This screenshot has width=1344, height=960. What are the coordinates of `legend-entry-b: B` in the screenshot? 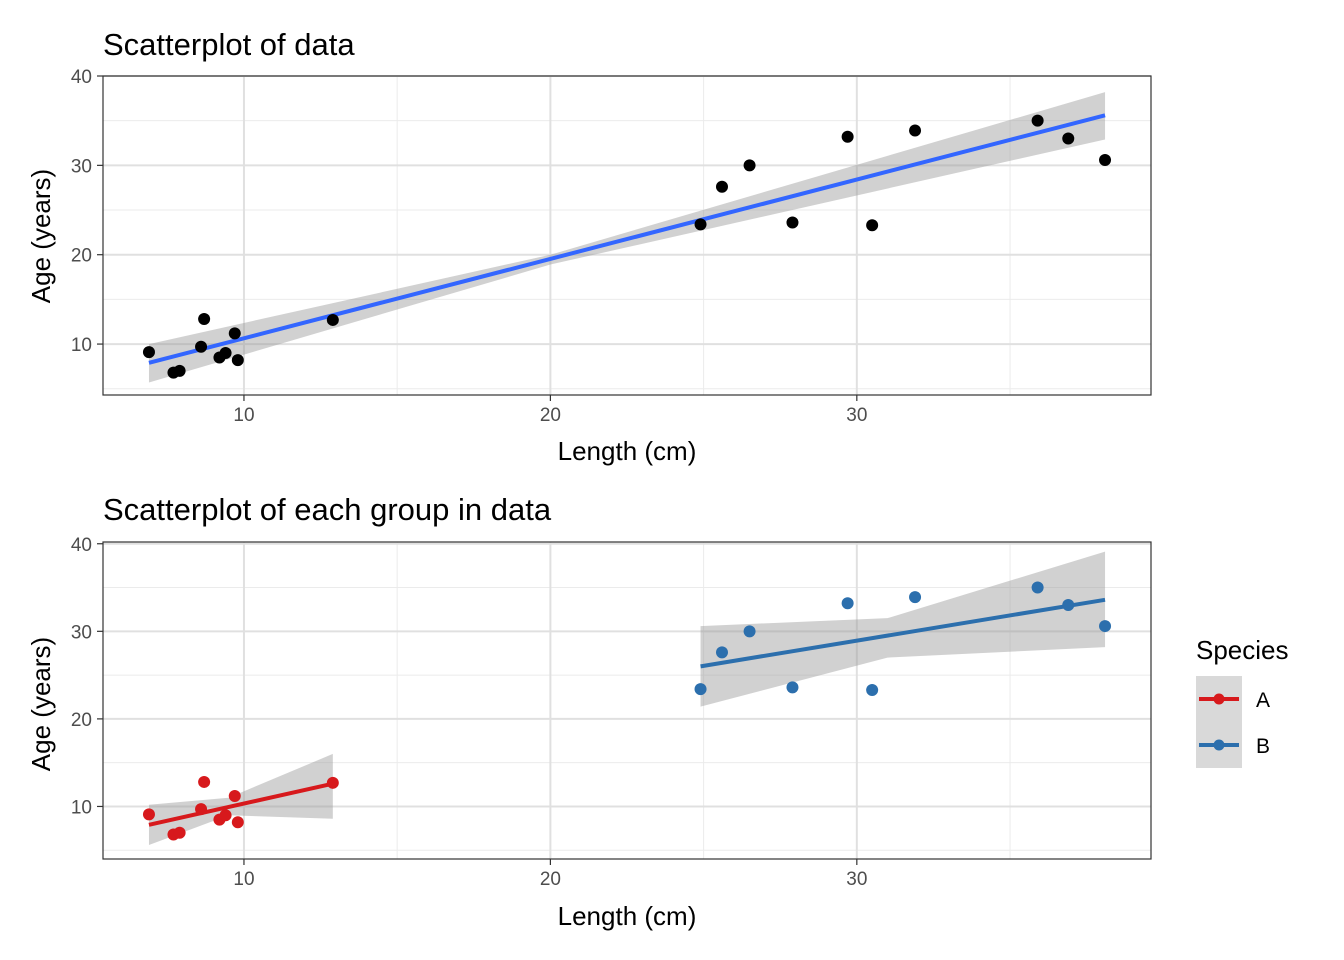 It's located at (1234, 746).